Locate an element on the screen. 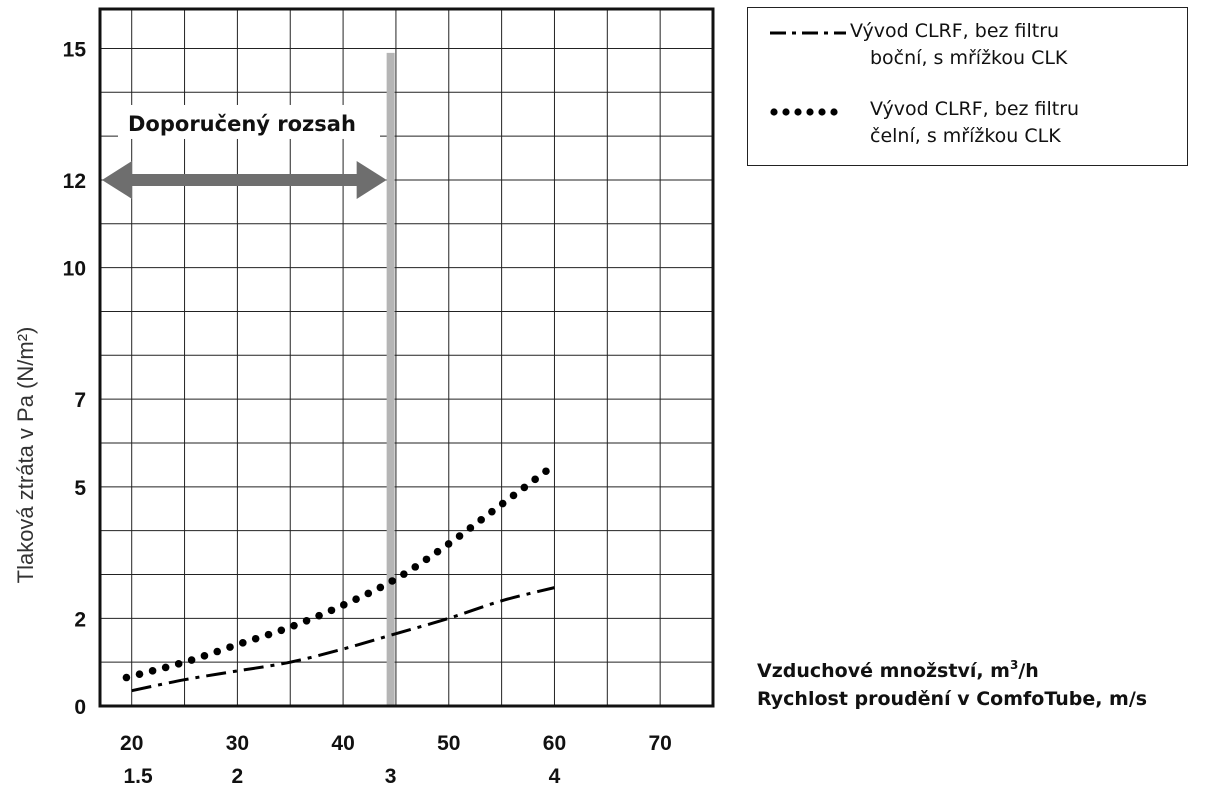  legend-entry-1-line1: Vývod CLRF, bez filtru is located at coordinates (955, 31).